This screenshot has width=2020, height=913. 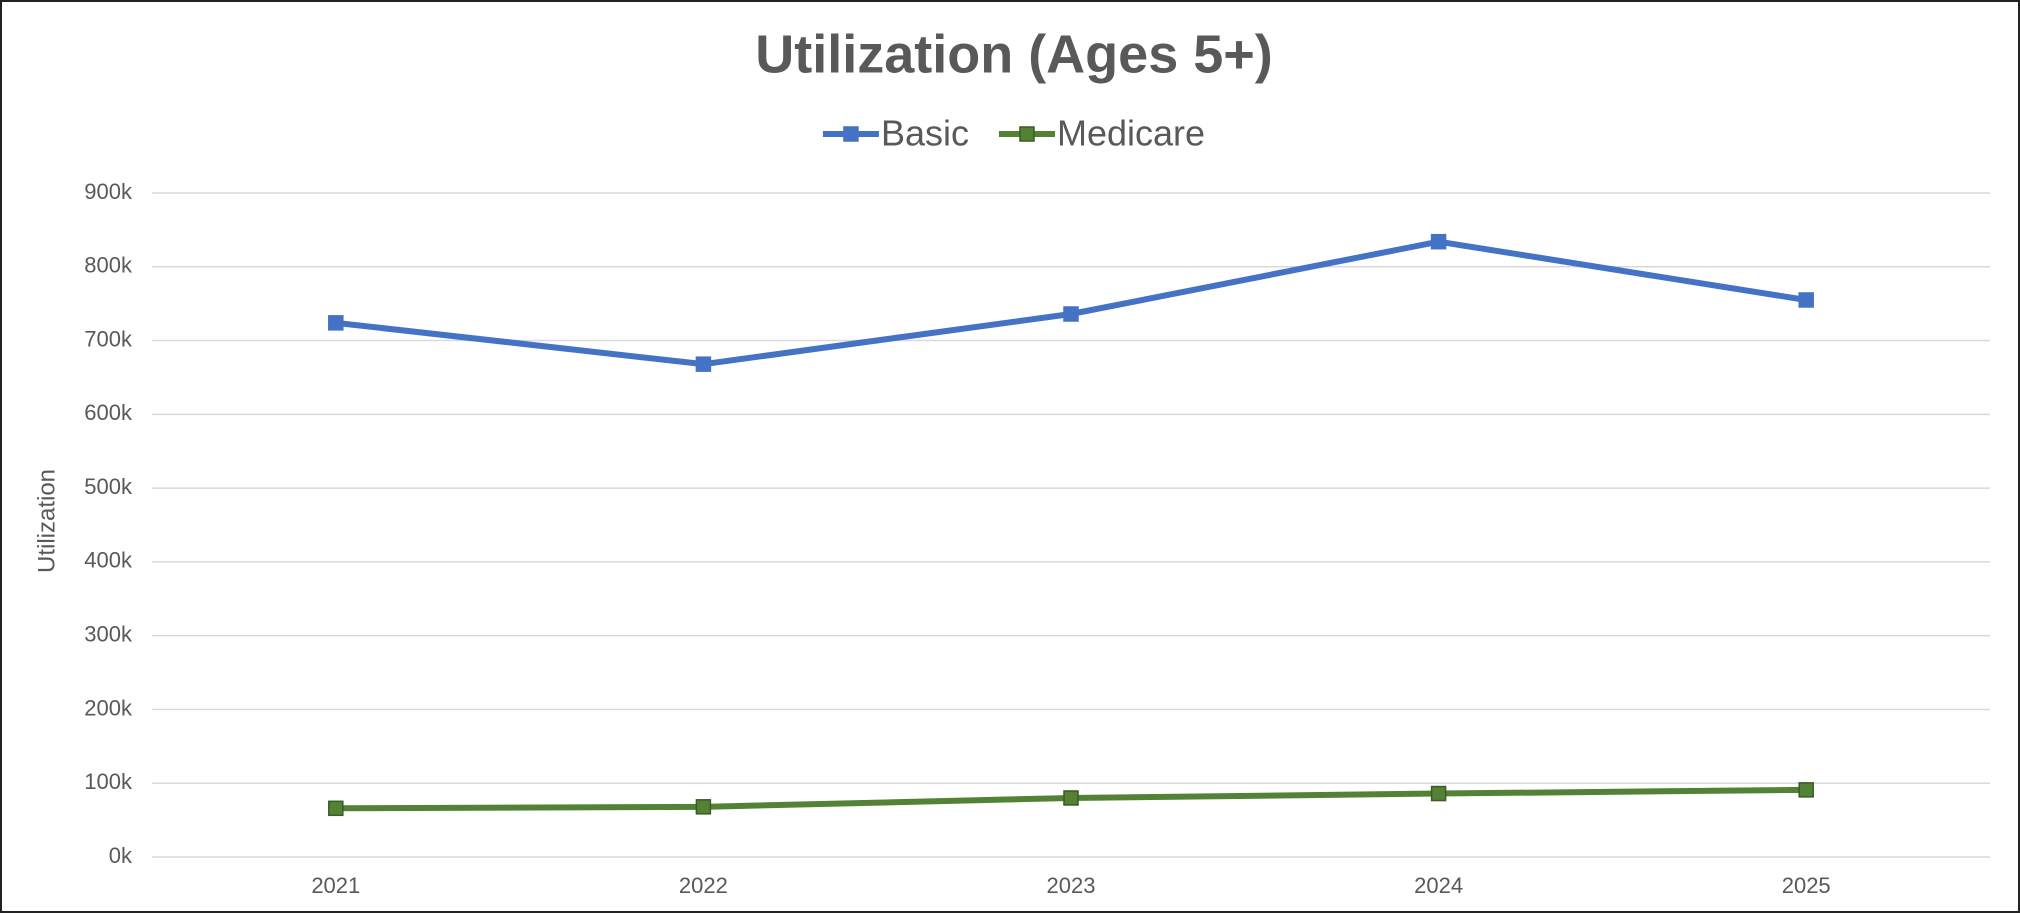 What do you see at coordinates (1438, 885) in the screenshot?
I see `x-tick-label: 2024` at bounding box center [1438, 885].